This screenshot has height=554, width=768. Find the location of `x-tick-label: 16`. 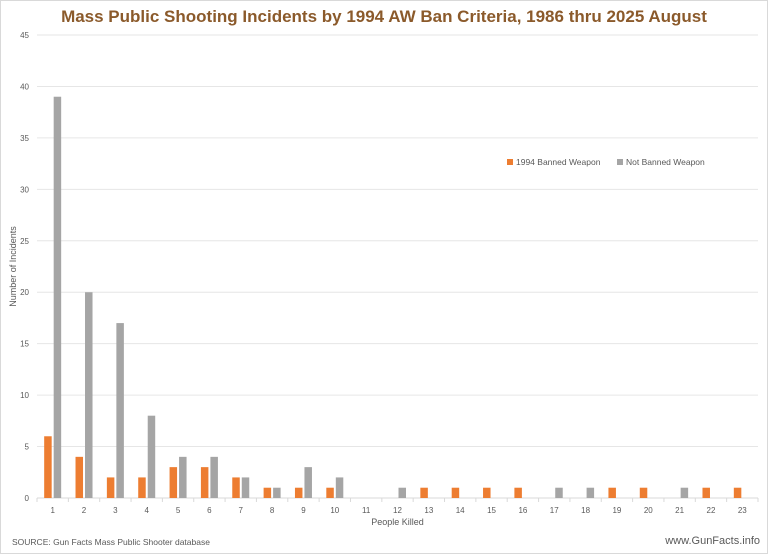

x-tick-label: 16 is located at coordinates (522, 510).